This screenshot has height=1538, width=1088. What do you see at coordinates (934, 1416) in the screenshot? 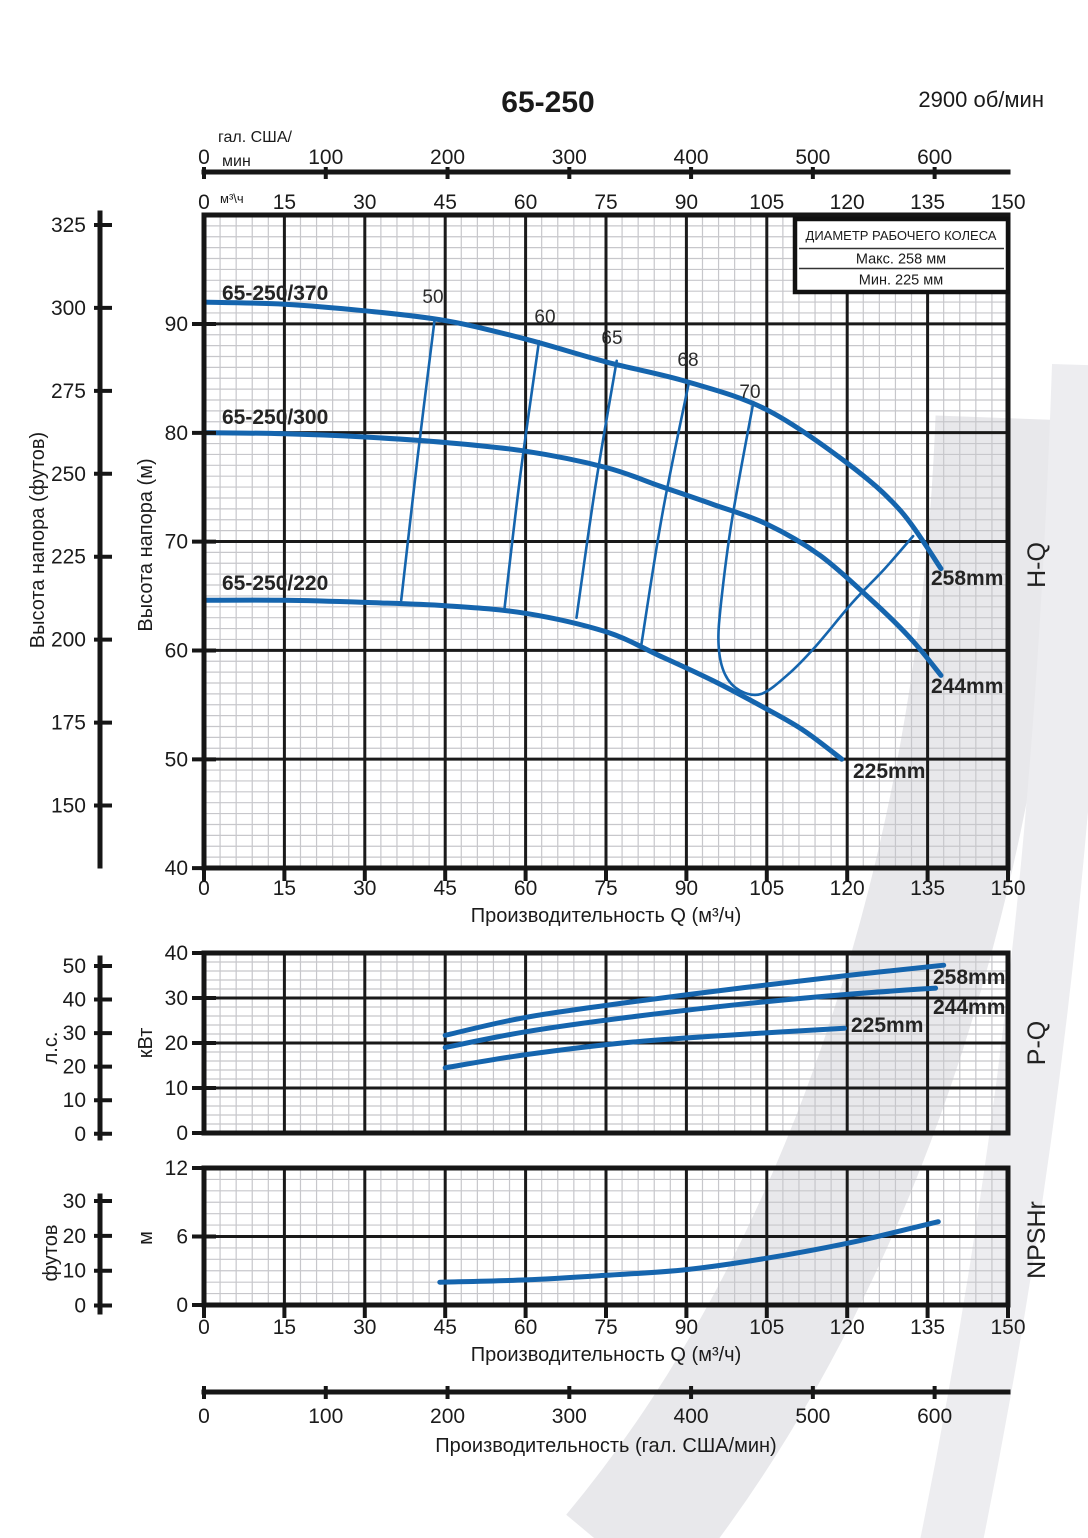
I see `tick-label: 600` at bounding box center [934, 1416].